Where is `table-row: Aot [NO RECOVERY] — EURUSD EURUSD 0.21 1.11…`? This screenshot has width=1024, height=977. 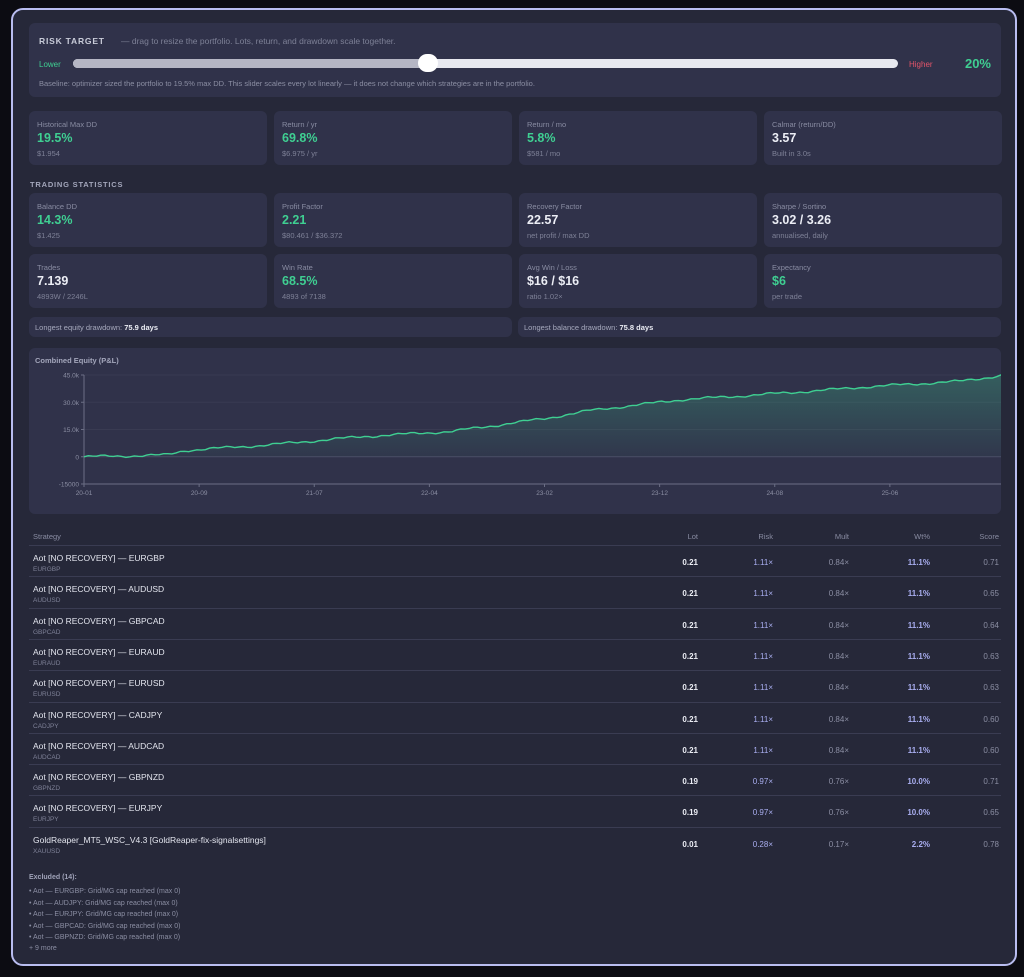 table-row: Aot [NO RECOVERY] — EURUSD EURUSD 0.21 1.11… is located at coordinates (515, 685).